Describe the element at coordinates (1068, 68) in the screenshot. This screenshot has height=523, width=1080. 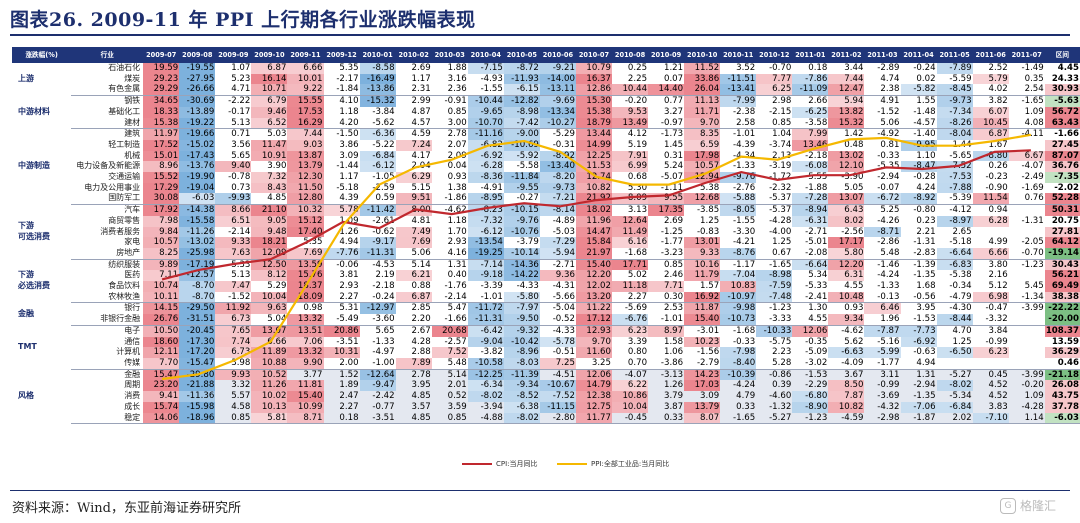
I see `range-total-cell: 4.45` at that location.